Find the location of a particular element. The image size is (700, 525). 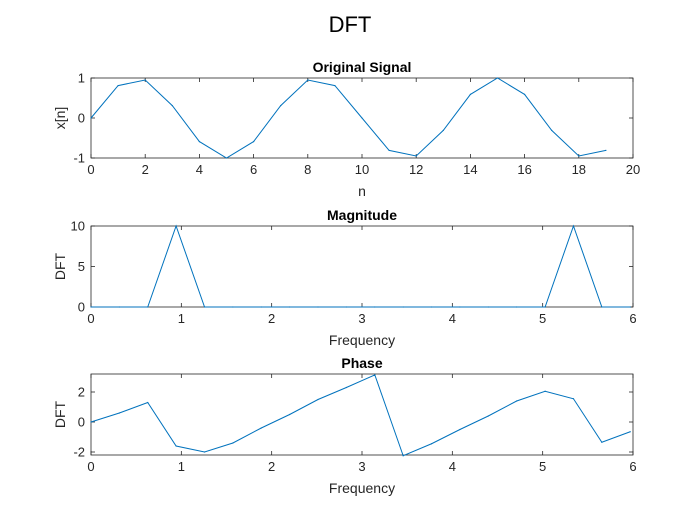

x-tick-label: 18 is located at coordinates (579, 169).